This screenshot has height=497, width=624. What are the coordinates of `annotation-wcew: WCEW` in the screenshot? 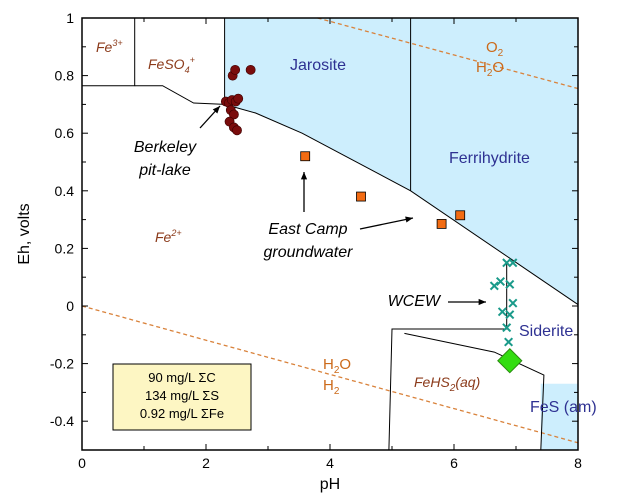 It's located at (415, 301).